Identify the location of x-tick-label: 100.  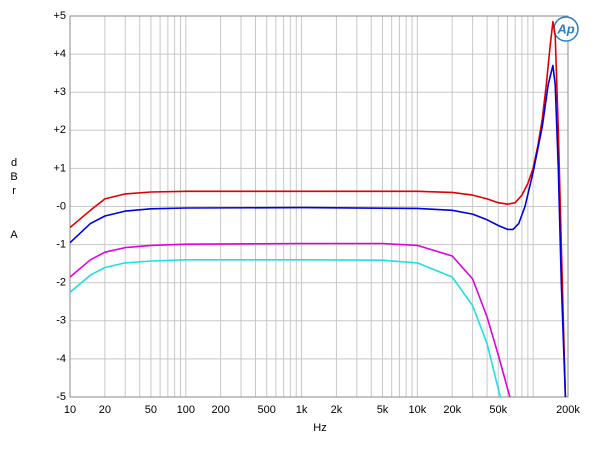
(186, 410).